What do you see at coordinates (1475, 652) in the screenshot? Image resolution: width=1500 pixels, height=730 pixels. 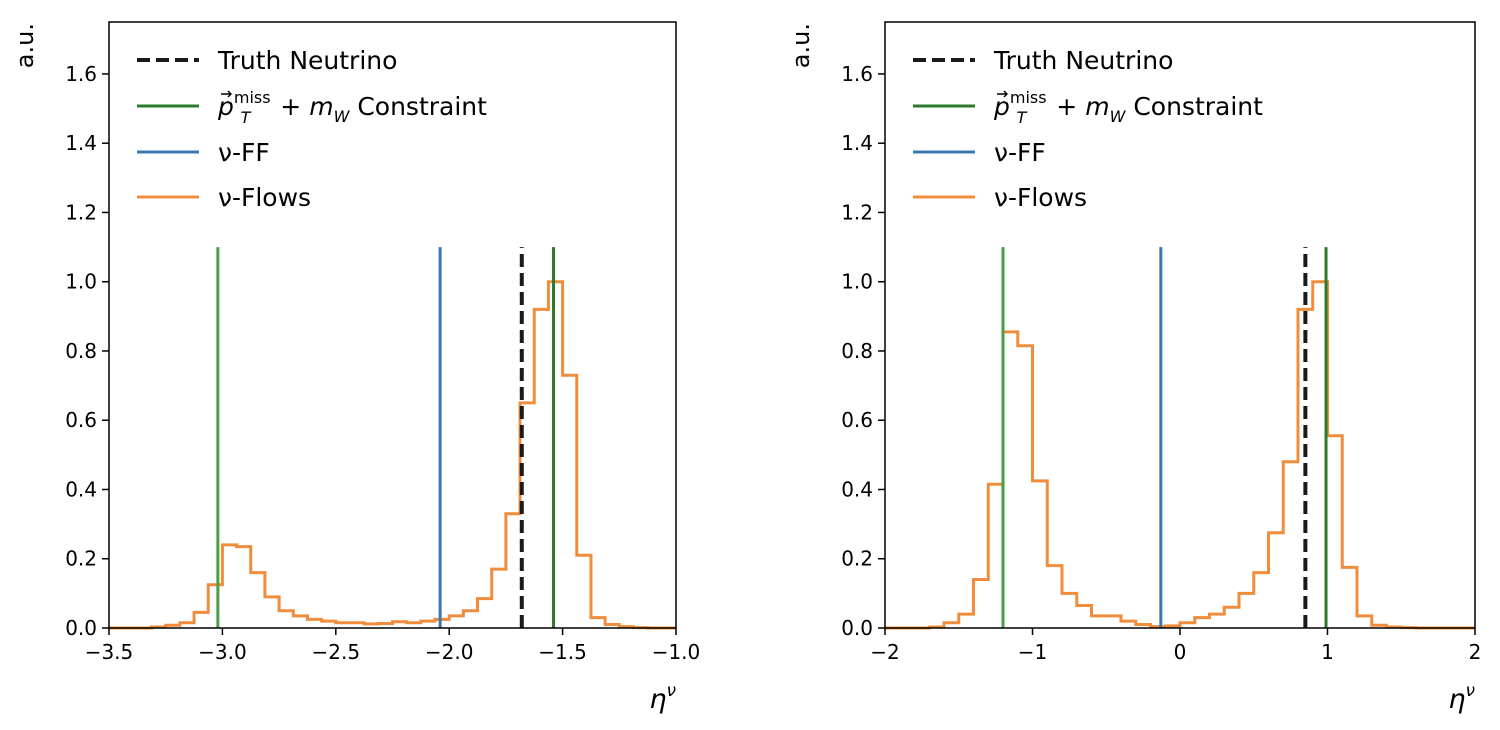 I see `x-tick-label: 2` at bounding box center [1475, 652].